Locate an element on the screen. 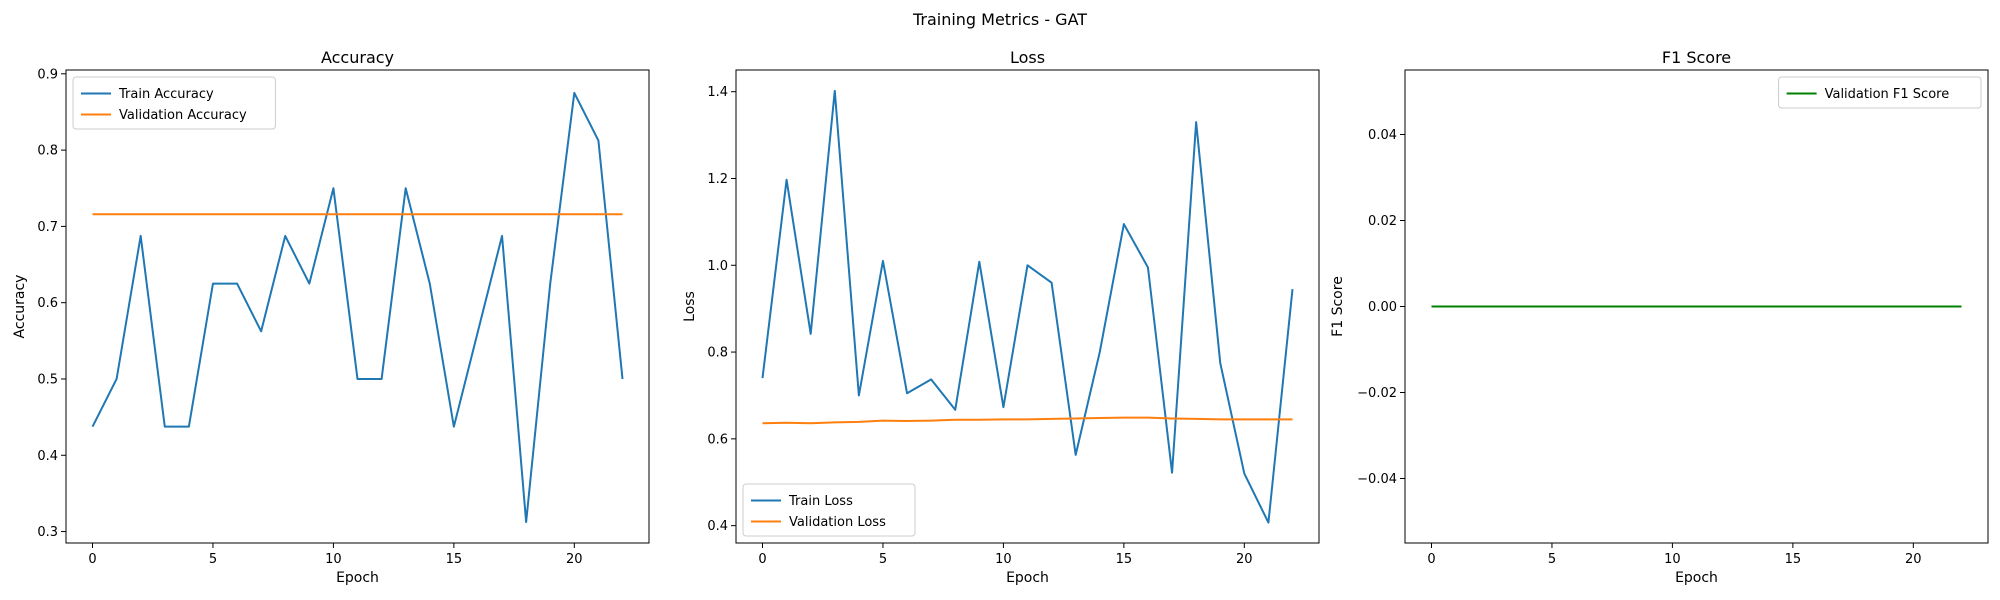 The image size is (2000, 600). loss-y-tick-label: 0.8 is located at coordinates (717, 353).